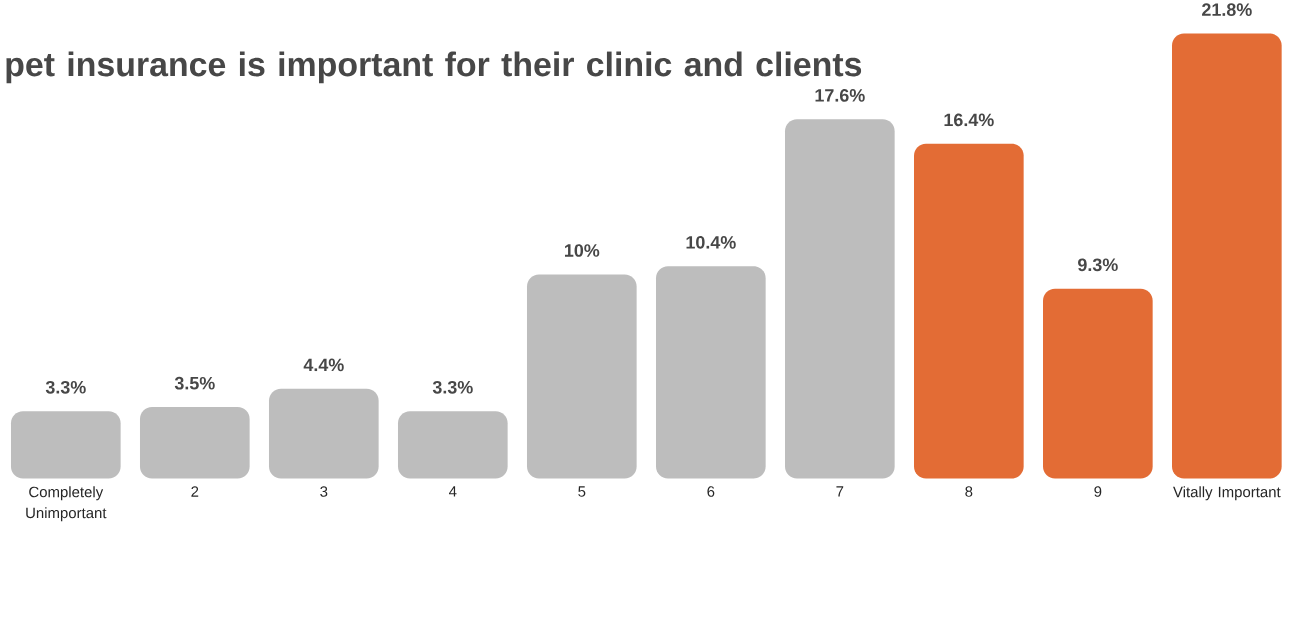 The width and height of the screenshot is (1304, 619). I want to click on data-label: 3.5%, so click(194, 383).